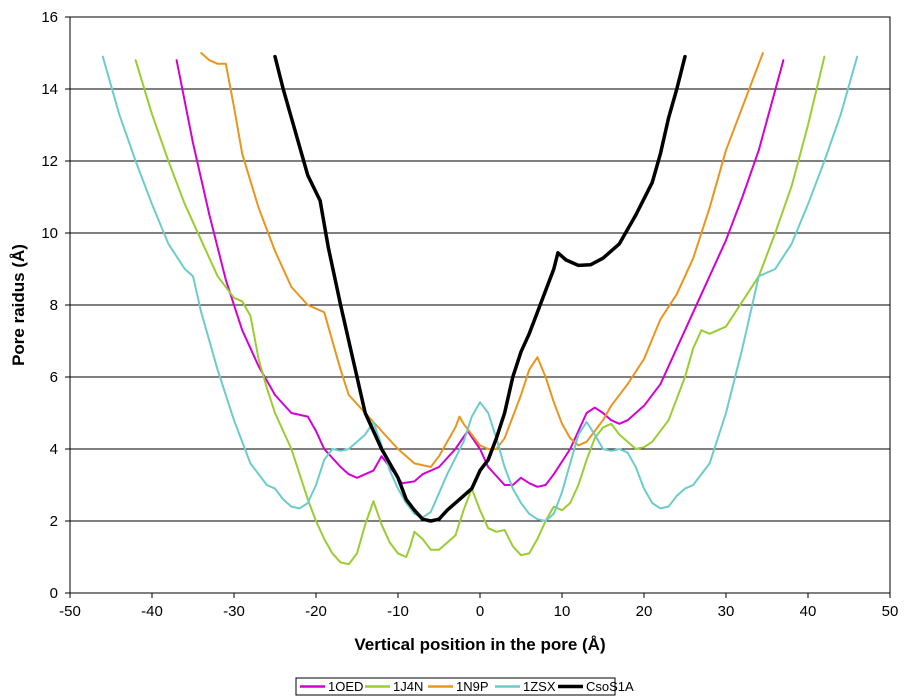 The width and height of the screenshot is (904, 698). Describe the element at coordinates (808, 611) in the screenshot. I see `x-tick-label: 40` at that location.